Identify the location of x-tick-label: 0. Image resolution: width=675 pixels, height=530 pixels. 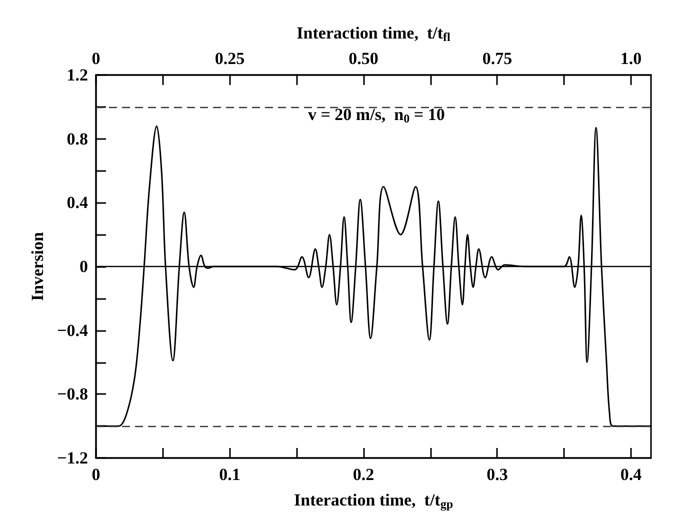
(96, 474).